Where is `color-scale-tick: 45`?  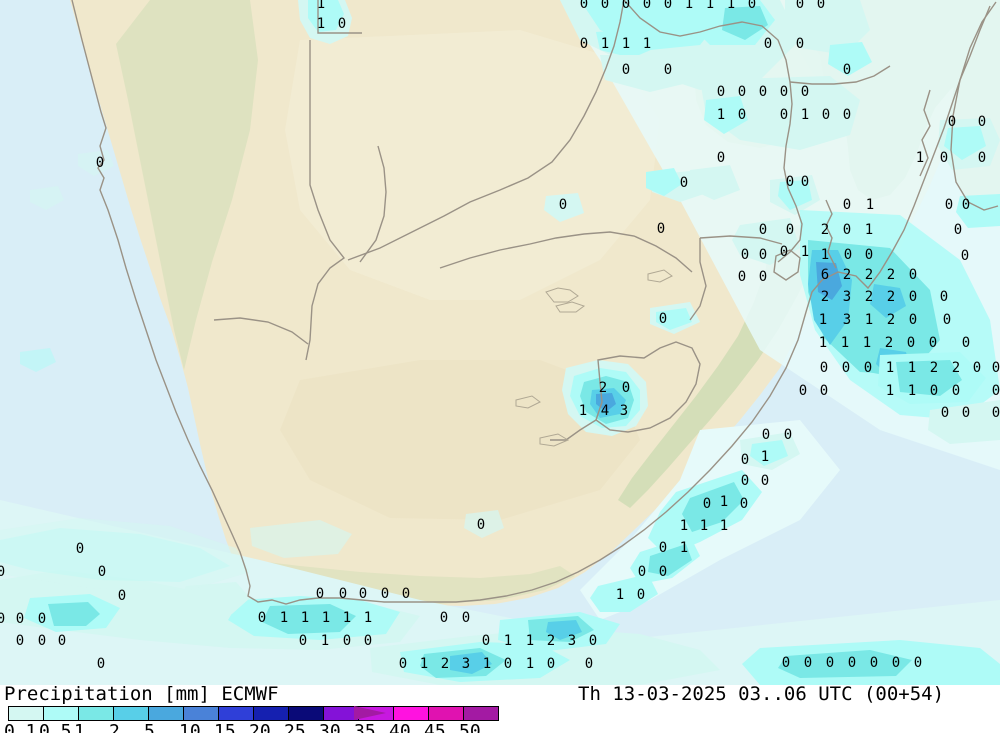 color-scale-tick: 45 is located at coordinates (435, 727).